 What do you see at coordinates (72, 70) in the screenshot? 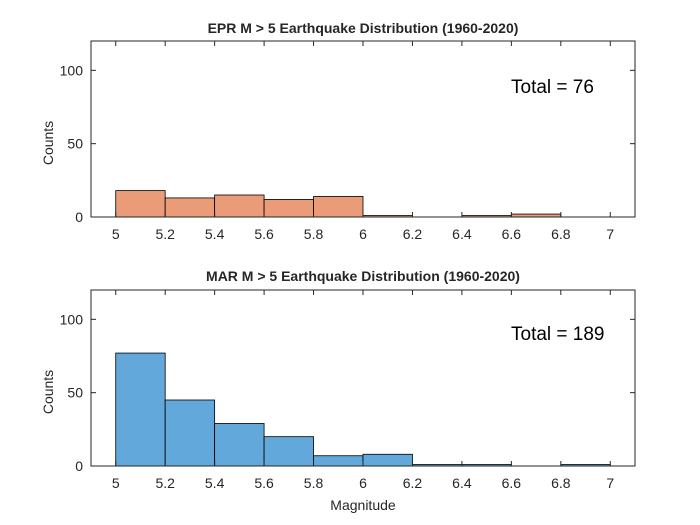
I see `epr-y-tick-label: 100` at bounding box center [72, 70].